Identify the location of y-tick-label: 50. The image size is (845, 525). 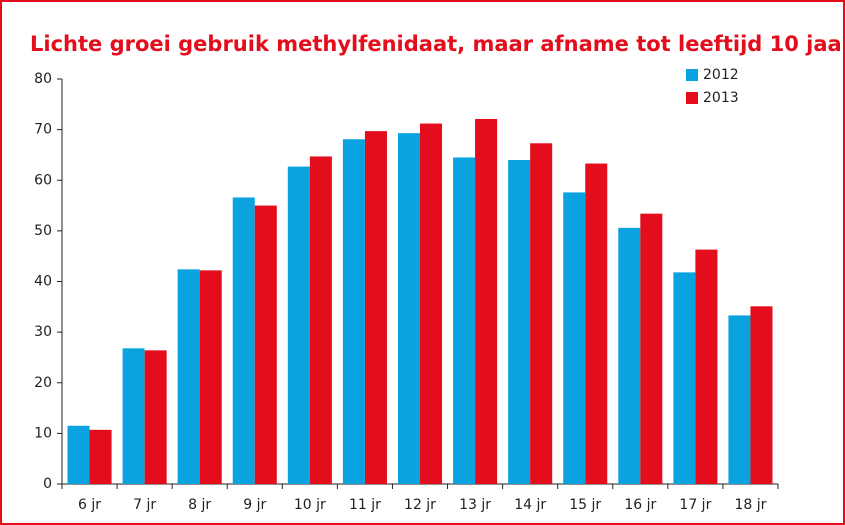
(43, 231).